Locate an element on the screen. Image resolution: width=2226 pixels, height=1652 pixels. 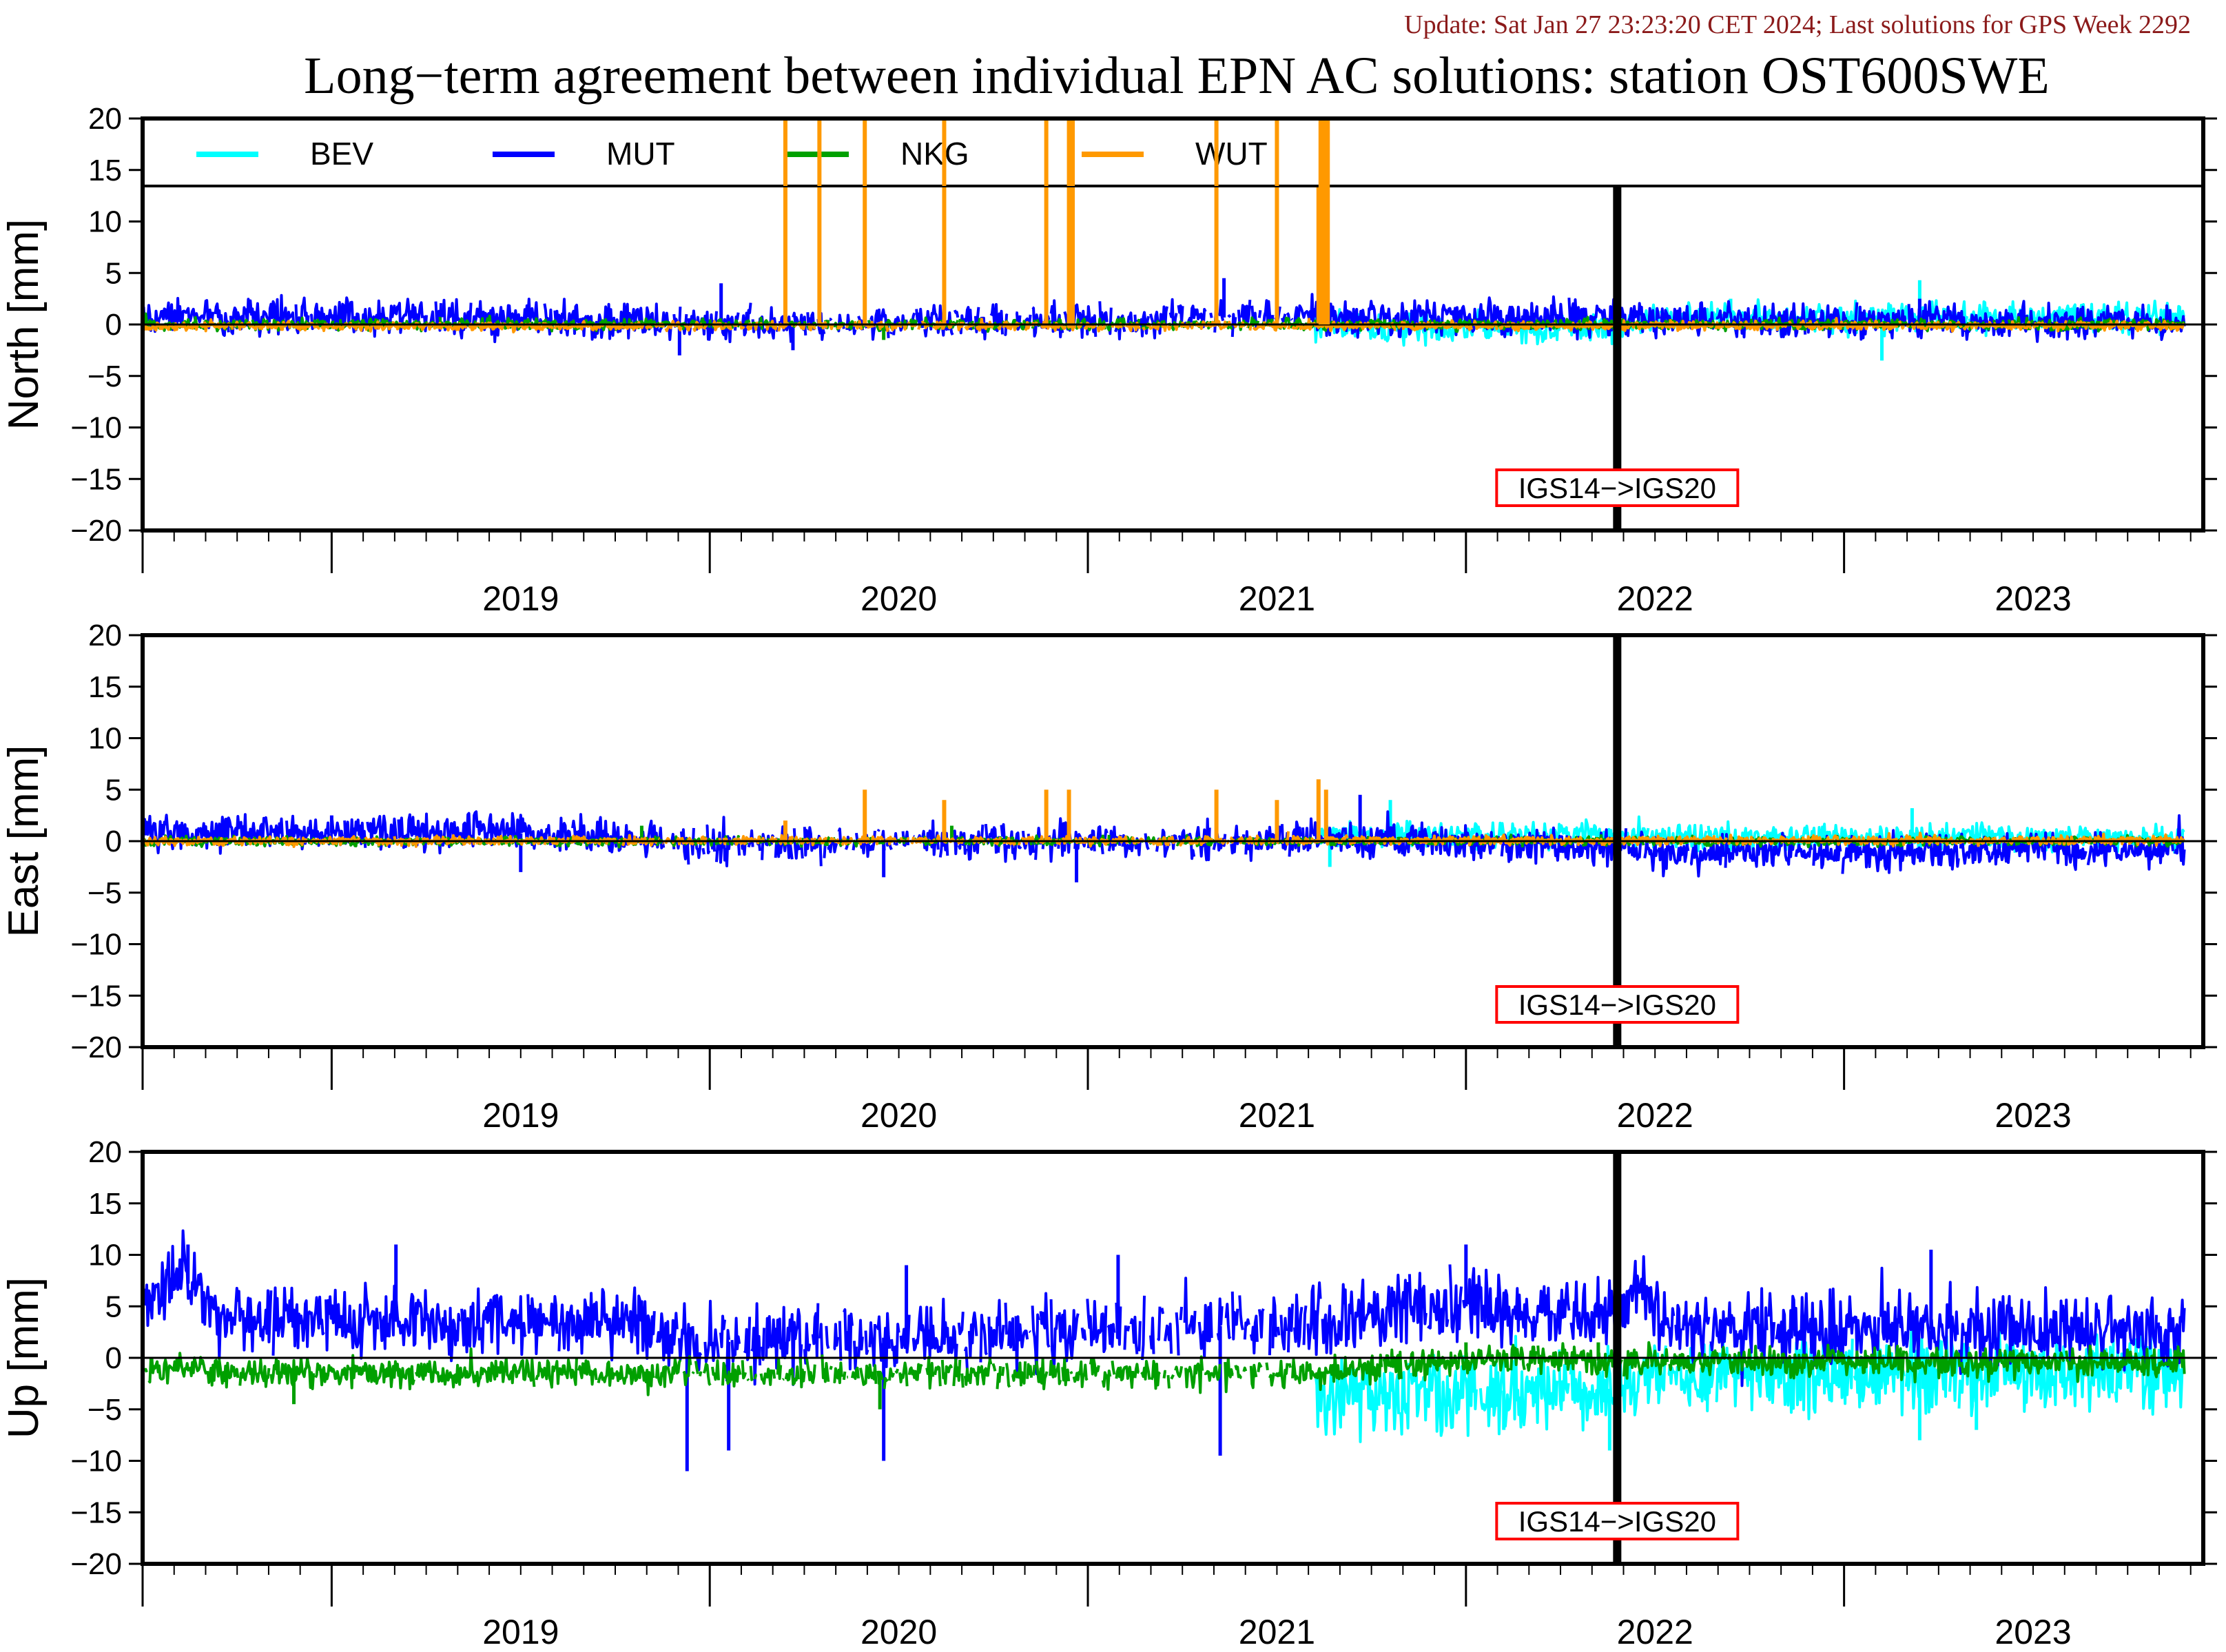
legend-label-wut: WUT is located at coordinates (1231, 154).